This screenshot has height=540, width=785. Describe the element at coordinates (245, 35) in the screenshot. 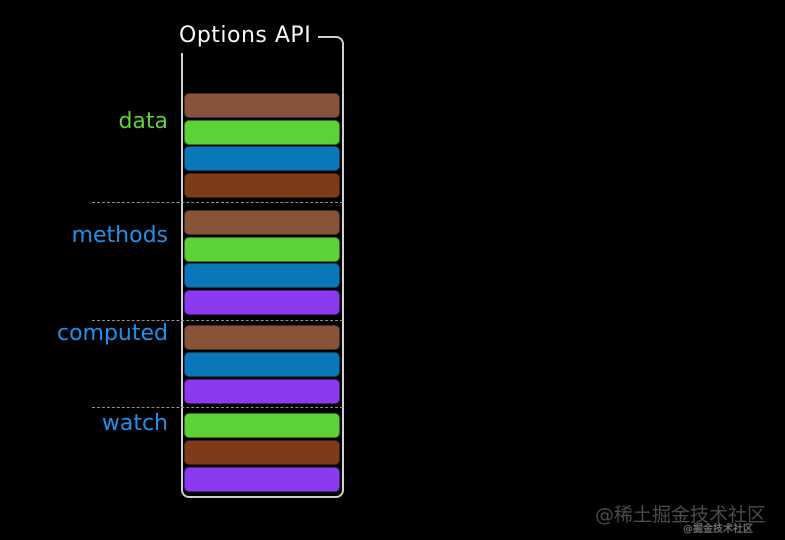

I see `diagram-title: Options API` at that location.